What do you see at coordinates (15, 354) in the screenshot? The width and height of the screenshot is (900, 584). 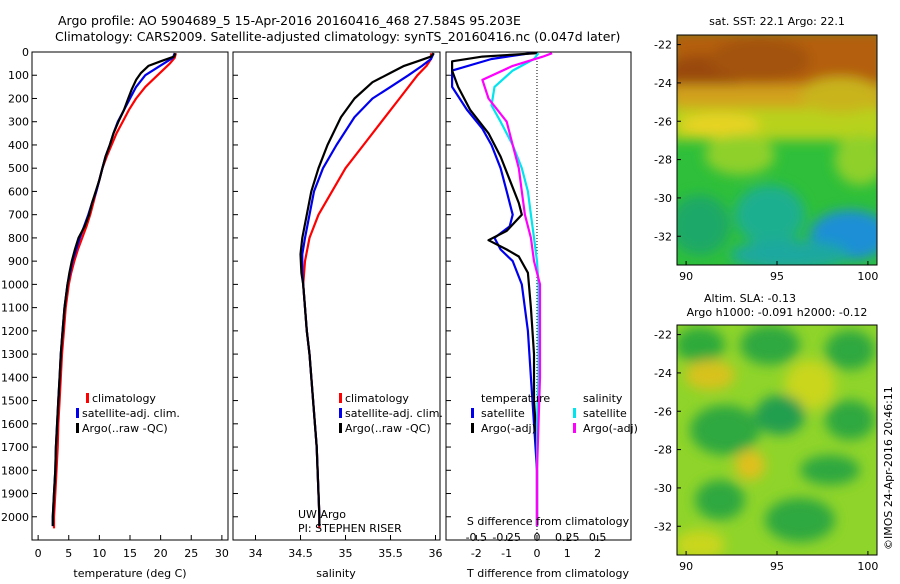 I see `y-tick-label: 1300` at bounding box center [15, 354].